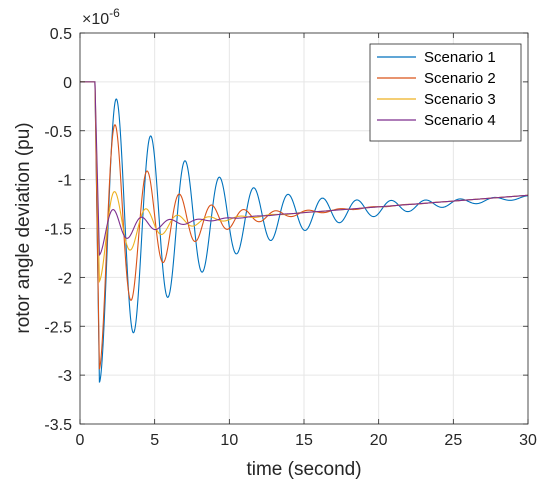 The height and width of the screenshot is (491, 550). Describe the element at coordinates (23, 227) in the screenshot. I see `y-axis-title: rotor angle deviation (pu)` at that location.